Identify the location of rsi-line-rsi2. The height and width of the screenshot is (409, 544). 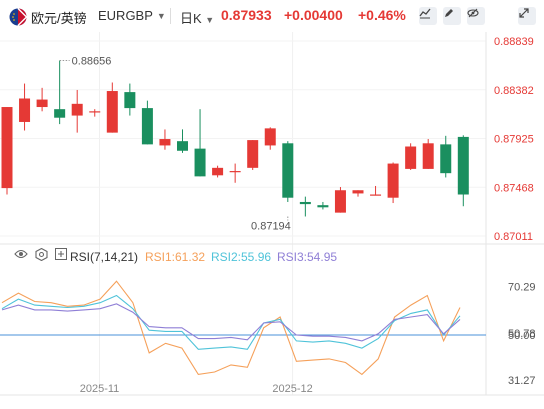
(231, 322).